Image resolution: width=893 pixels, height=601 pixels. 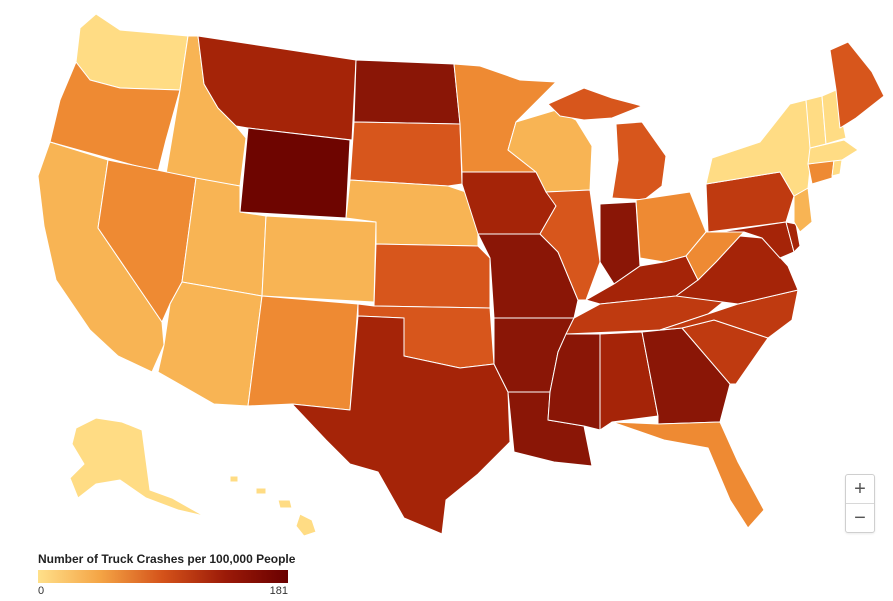 What do you see at coordinates (163, 576) in the screenshot?
I see `legend-gradient-bar` at bounding box center [163, 576].